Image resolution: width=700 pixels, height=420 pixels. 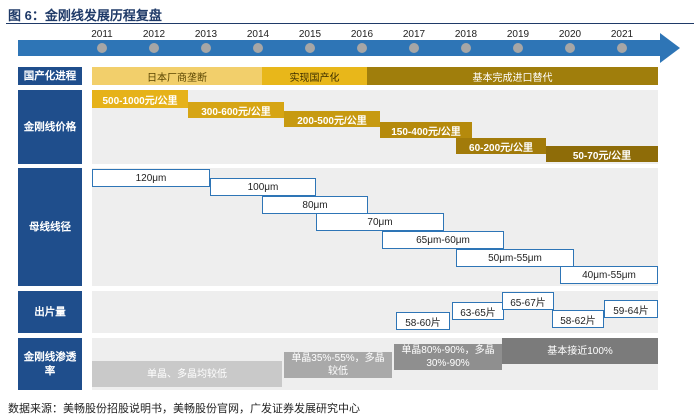 I want to click on price-item: 150-400元/公里, so click(x=426, y=130).